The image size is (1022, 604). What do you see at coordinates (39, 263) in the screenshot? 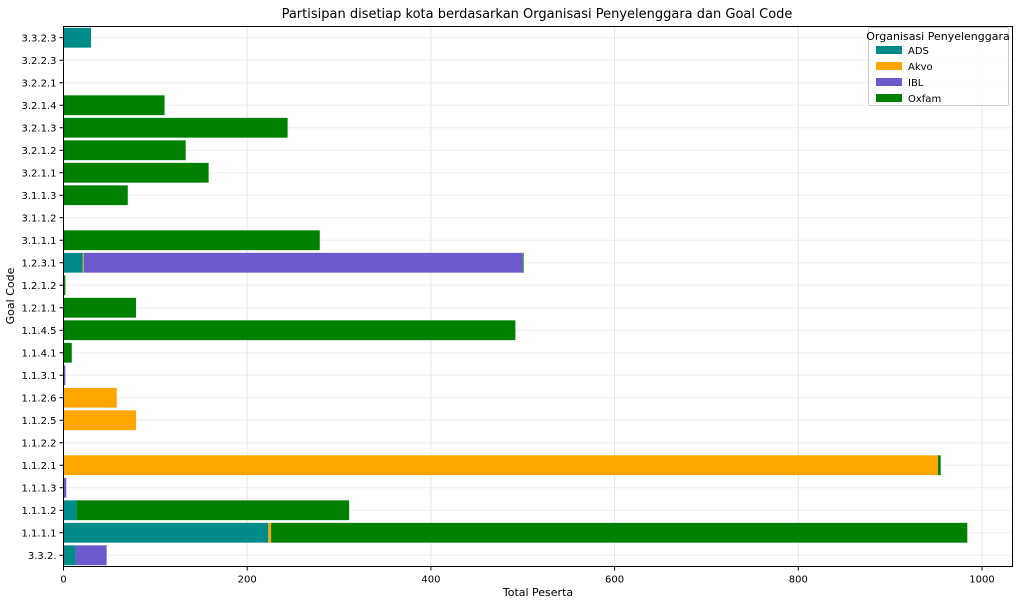
I see `y-tick-label: 1.2.3.1` at bounding box center [39, 263].